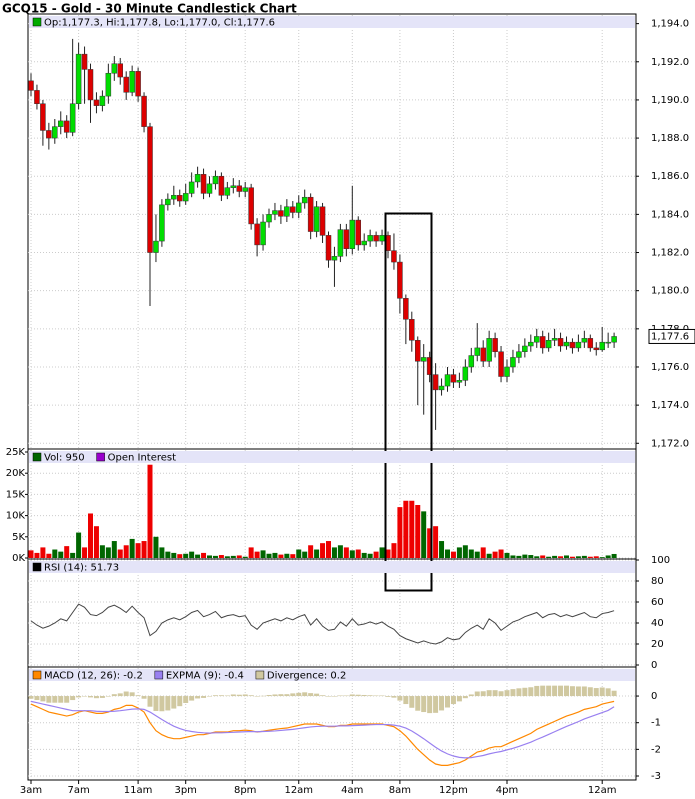 This screenshot has height=799, width=695. I want to click on y-tick-label: 100, so click(660, 560).